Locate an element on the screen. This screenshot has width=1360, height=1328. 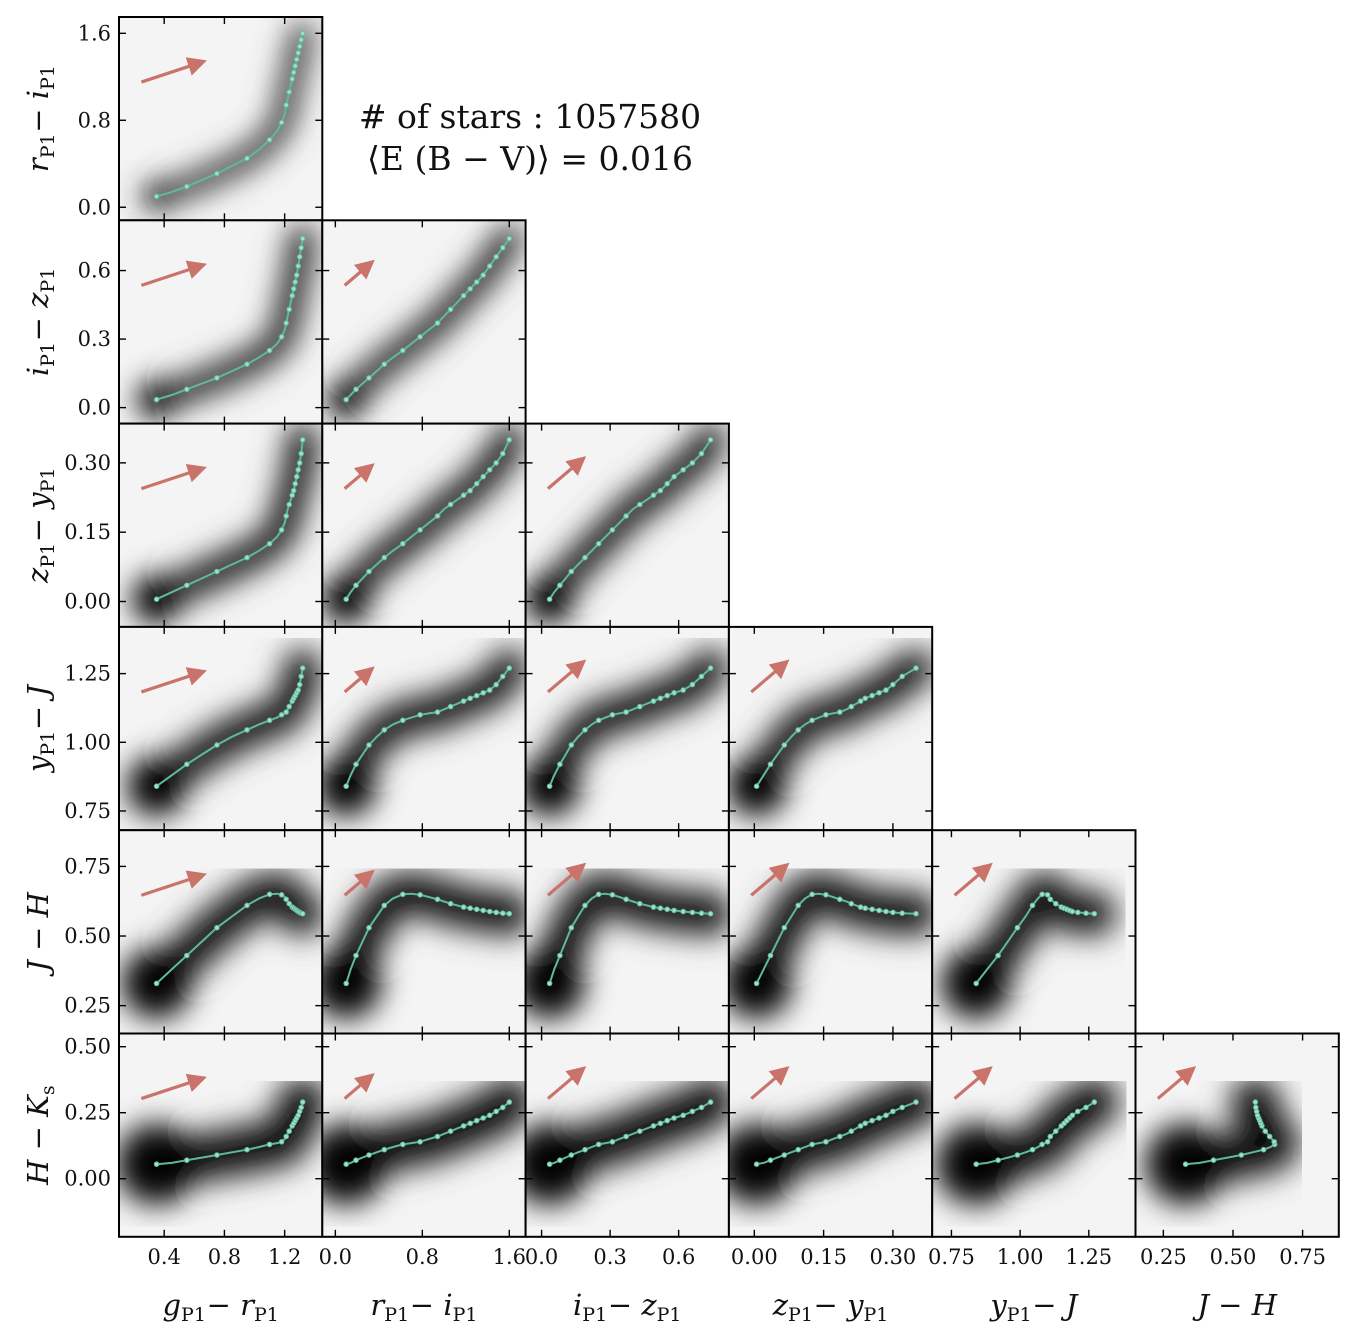
annotation-line-1: # of stars : 1057580 is located at coordinates (530, 116).